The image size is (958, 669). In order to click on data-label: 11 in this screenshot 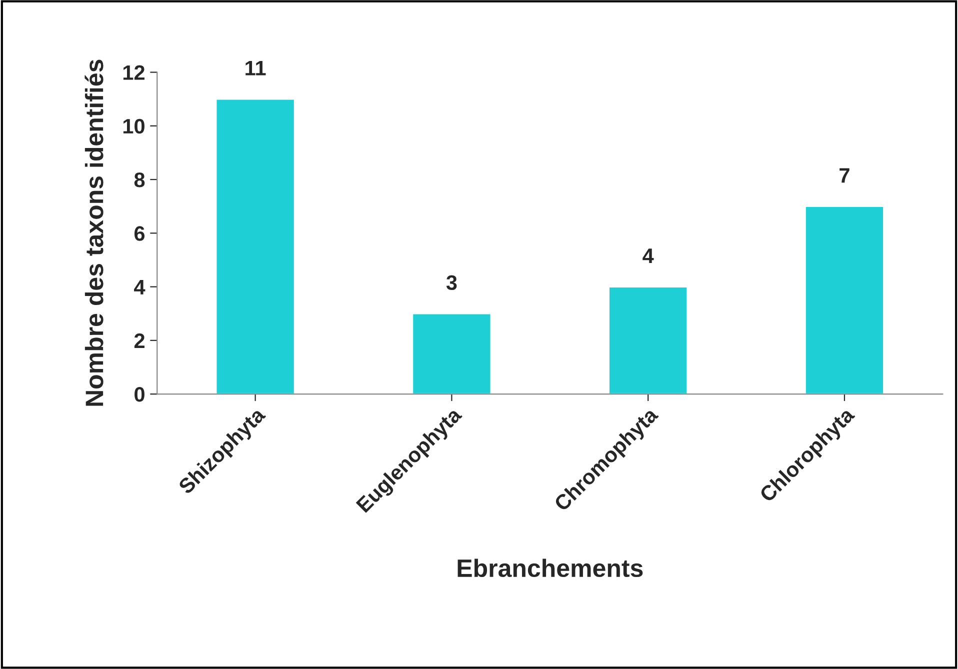, I will do `click(256, 68)`.